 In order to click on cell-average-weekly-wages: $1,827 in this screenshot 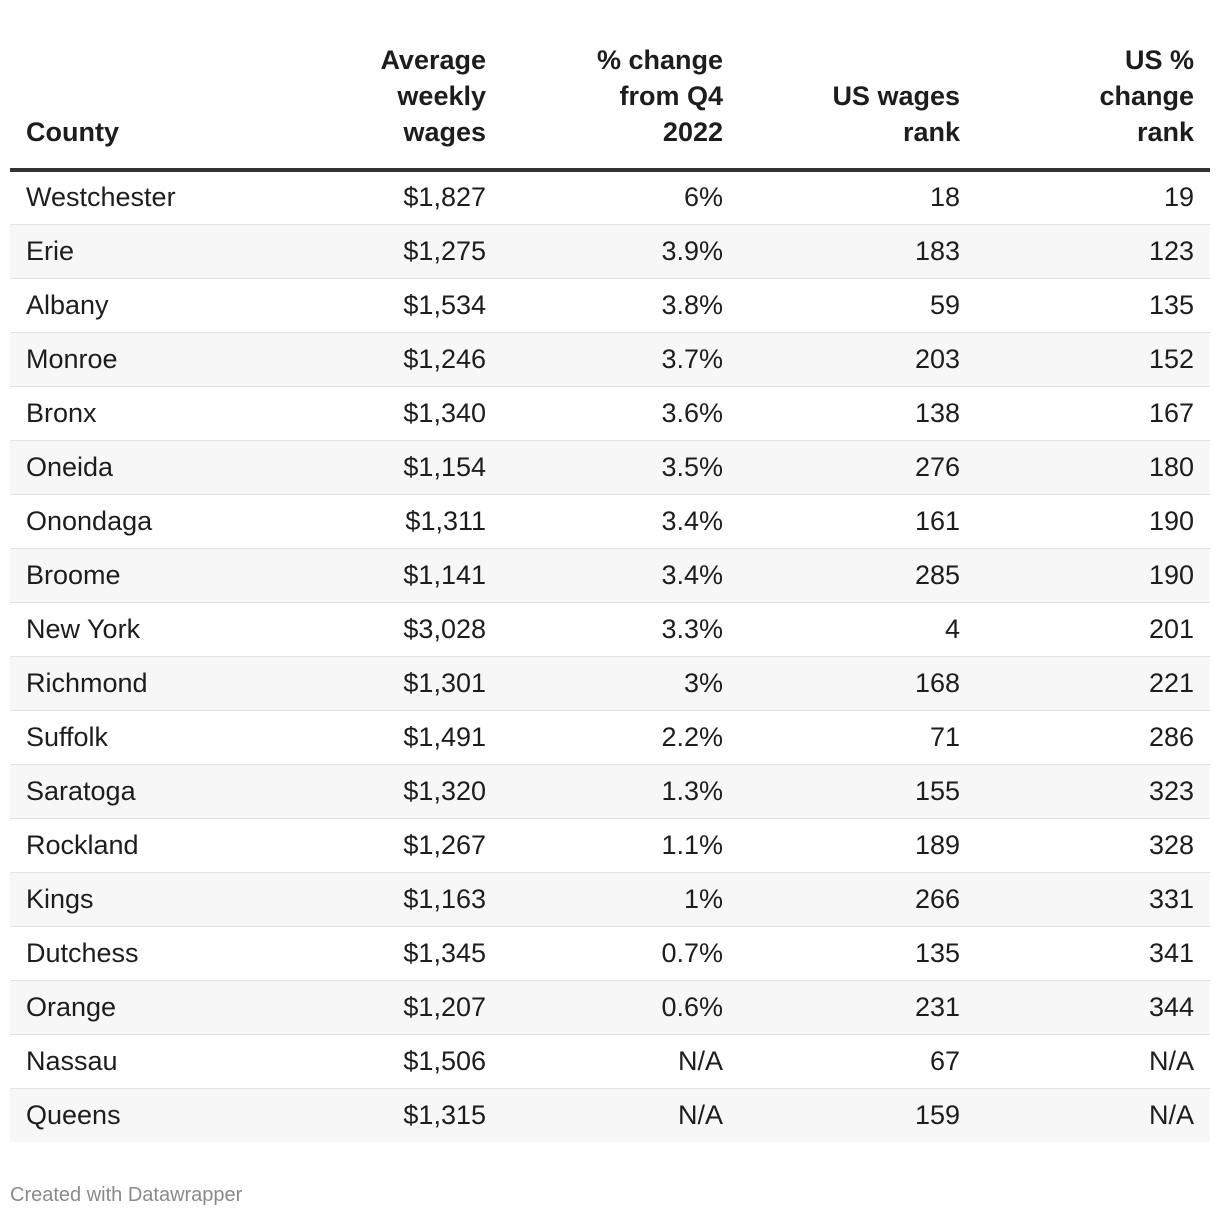, I will do `click(384, 197)`.